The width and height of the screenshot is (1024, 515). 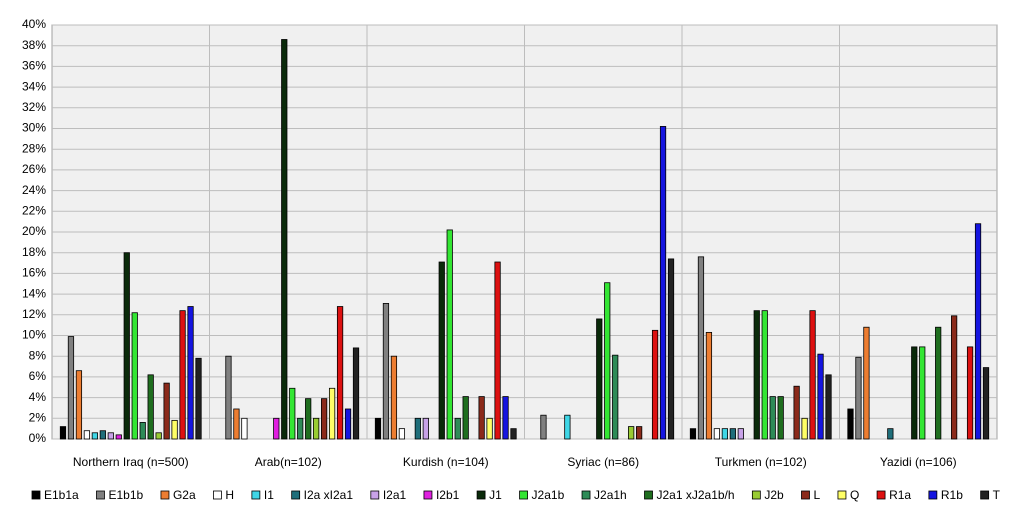 I want to click on y-tick-label: 18%, so click(x=34, y=252).